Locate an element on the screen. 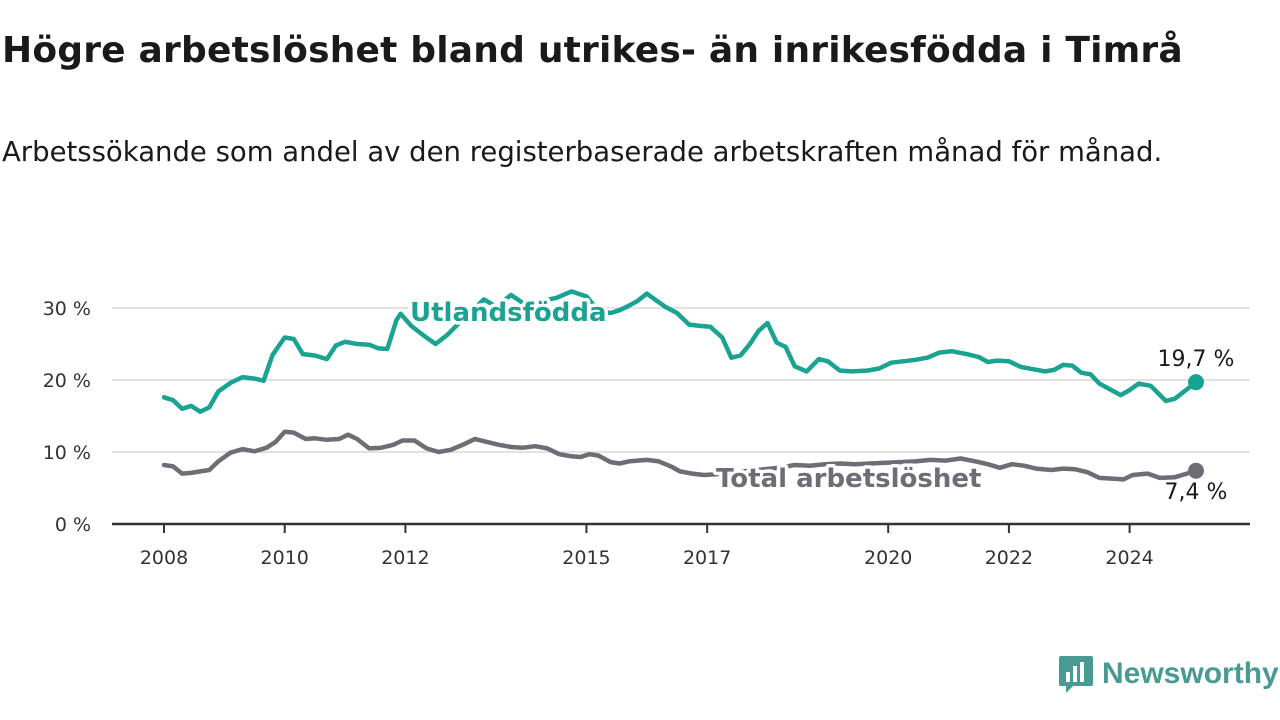 The image size is (1280, 720). x-tick-label: 2012 is located at coordinates (405, 558).